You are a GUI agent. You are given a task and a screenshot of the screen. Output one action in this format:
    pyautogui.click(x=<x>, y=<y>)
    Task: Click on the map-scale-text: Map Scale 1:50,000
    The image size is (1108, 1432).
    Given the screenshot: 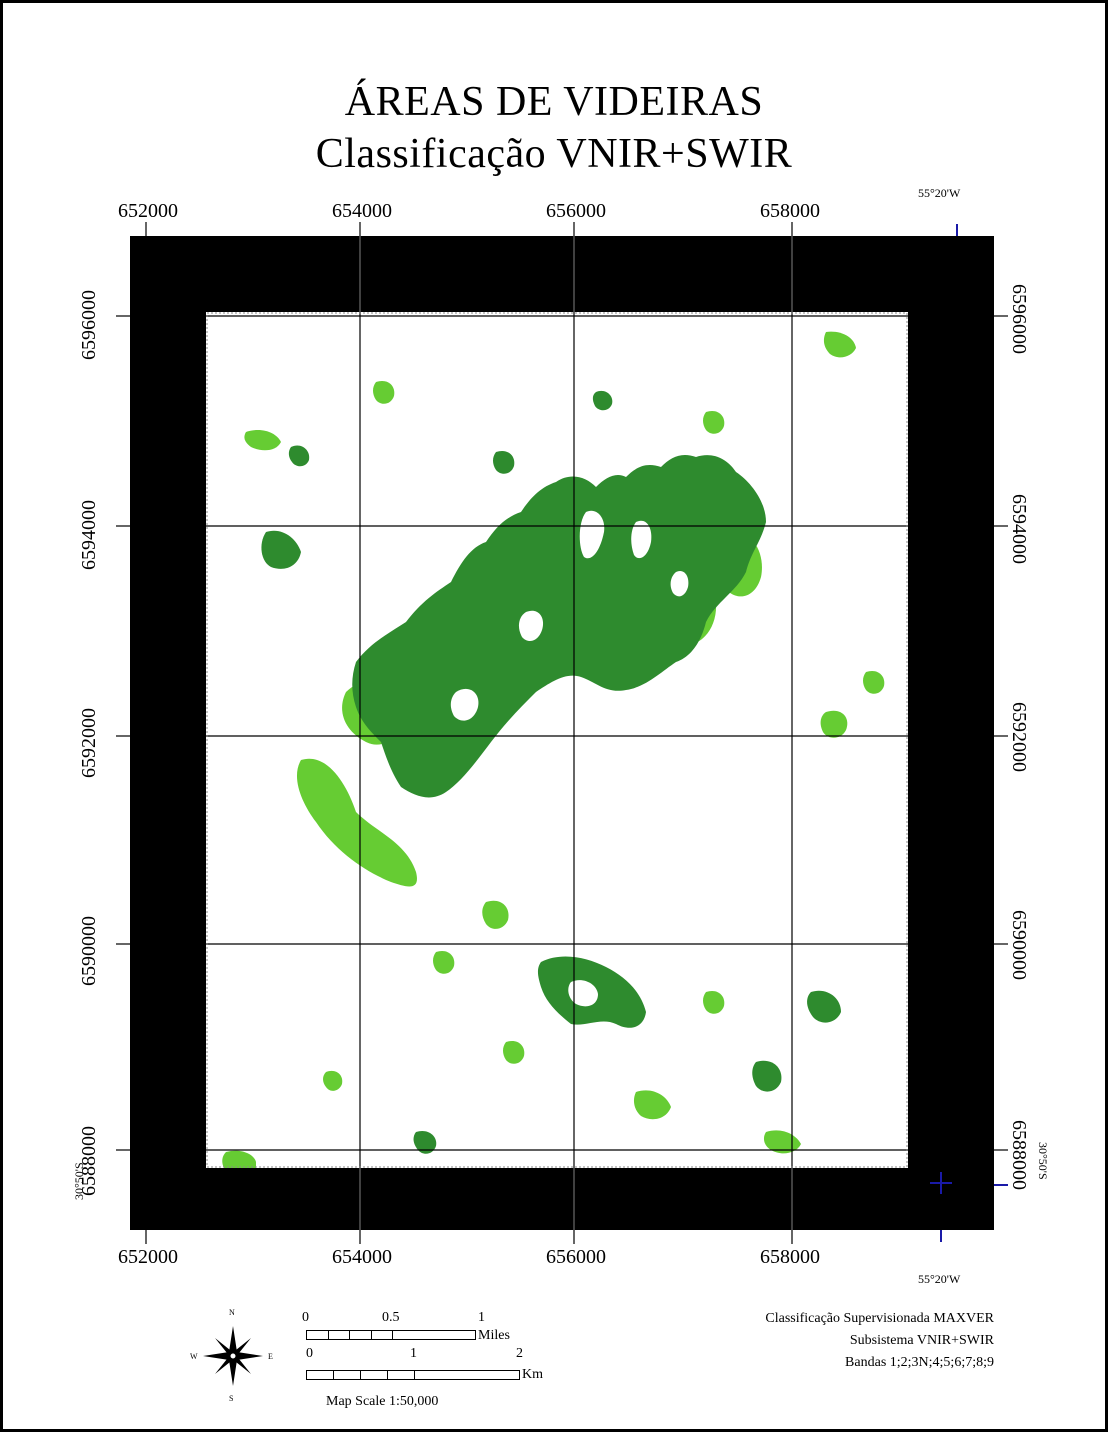 What is the action you would take?
    pyautogui.click(x=382, y=1401)
    